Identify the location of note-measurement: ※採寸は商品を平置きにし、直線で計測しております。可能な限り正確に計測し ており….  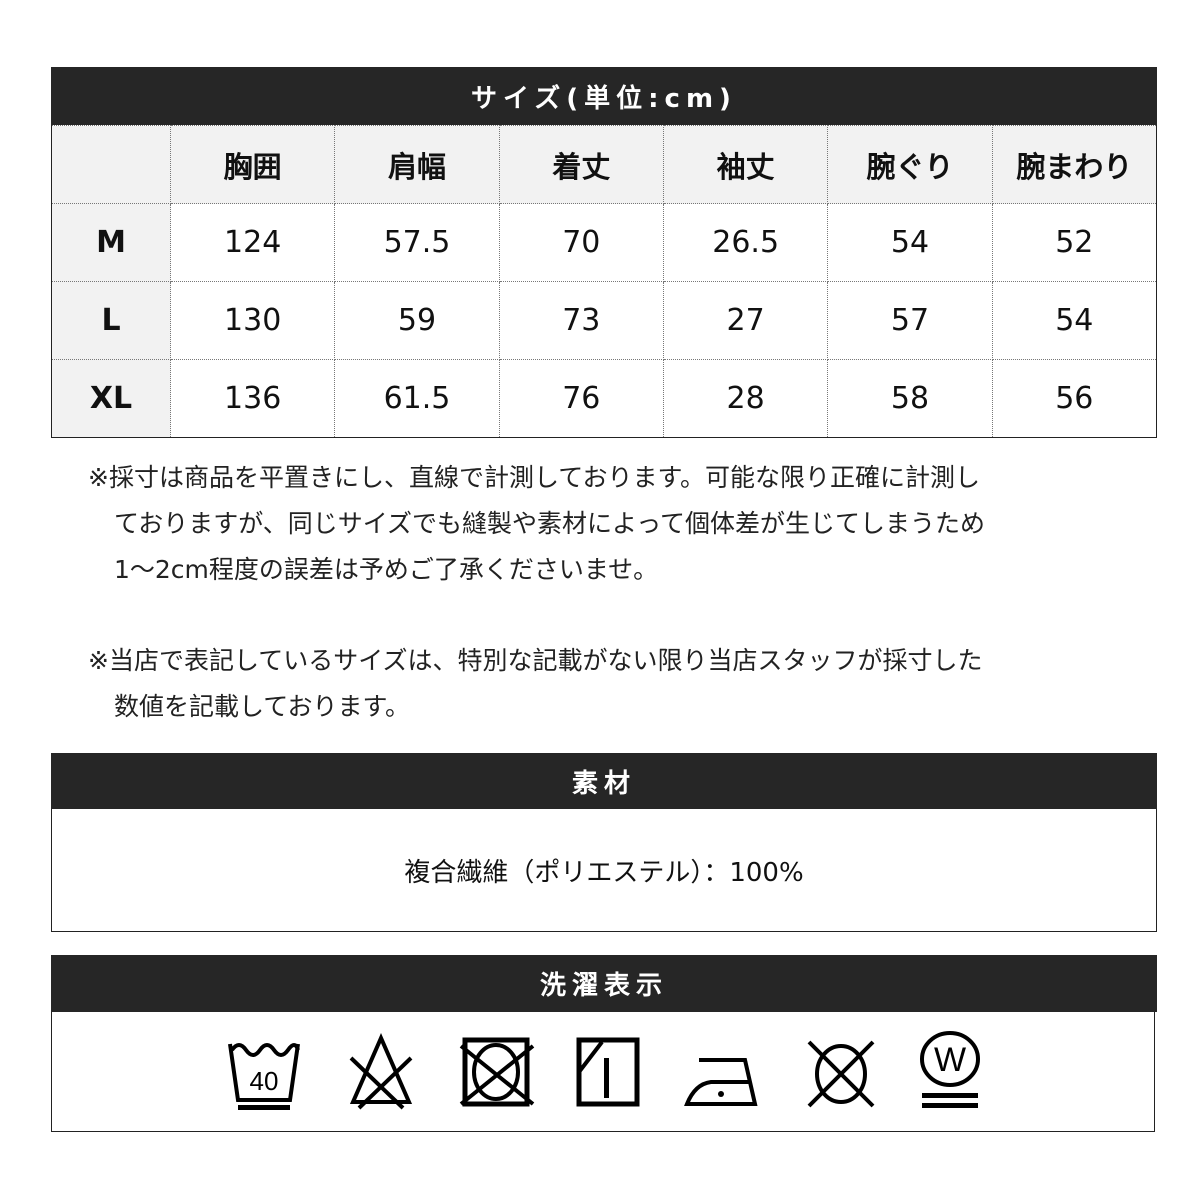
(536, 524).